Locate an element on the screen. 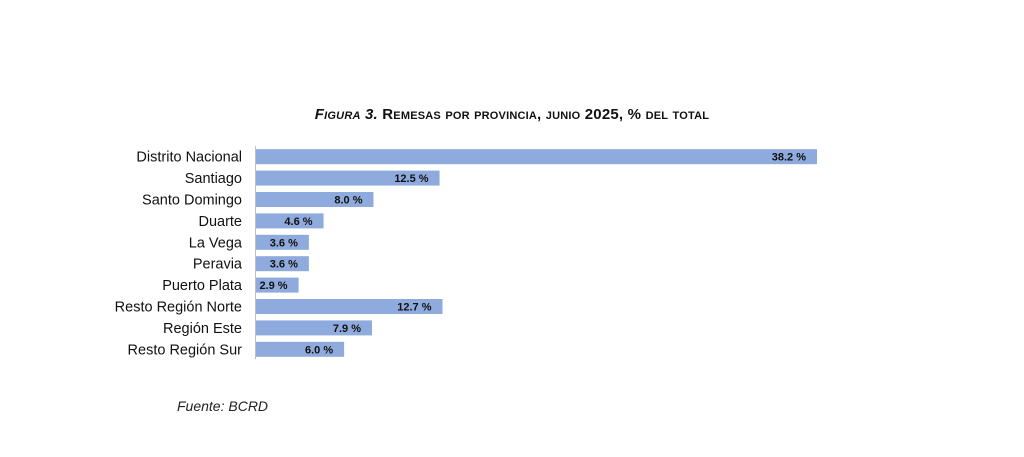  category-label: Región Este is located at coordinates (202, 329).